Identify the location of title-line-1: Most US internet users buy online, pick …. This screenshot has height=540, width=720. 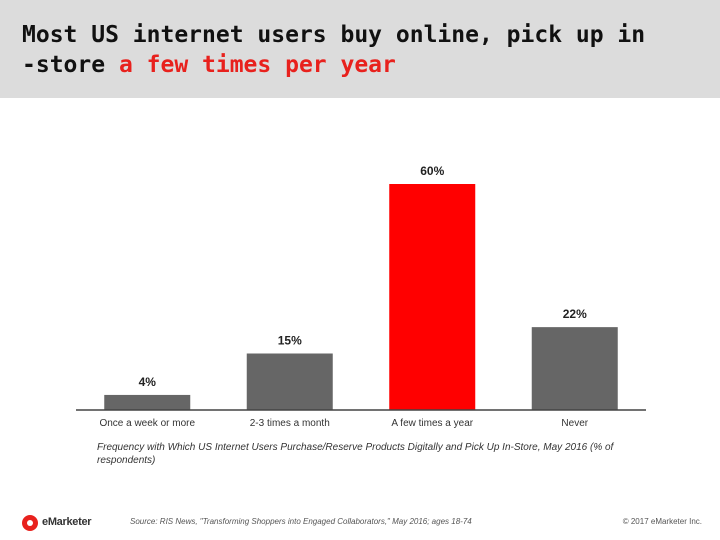
(334, 35).